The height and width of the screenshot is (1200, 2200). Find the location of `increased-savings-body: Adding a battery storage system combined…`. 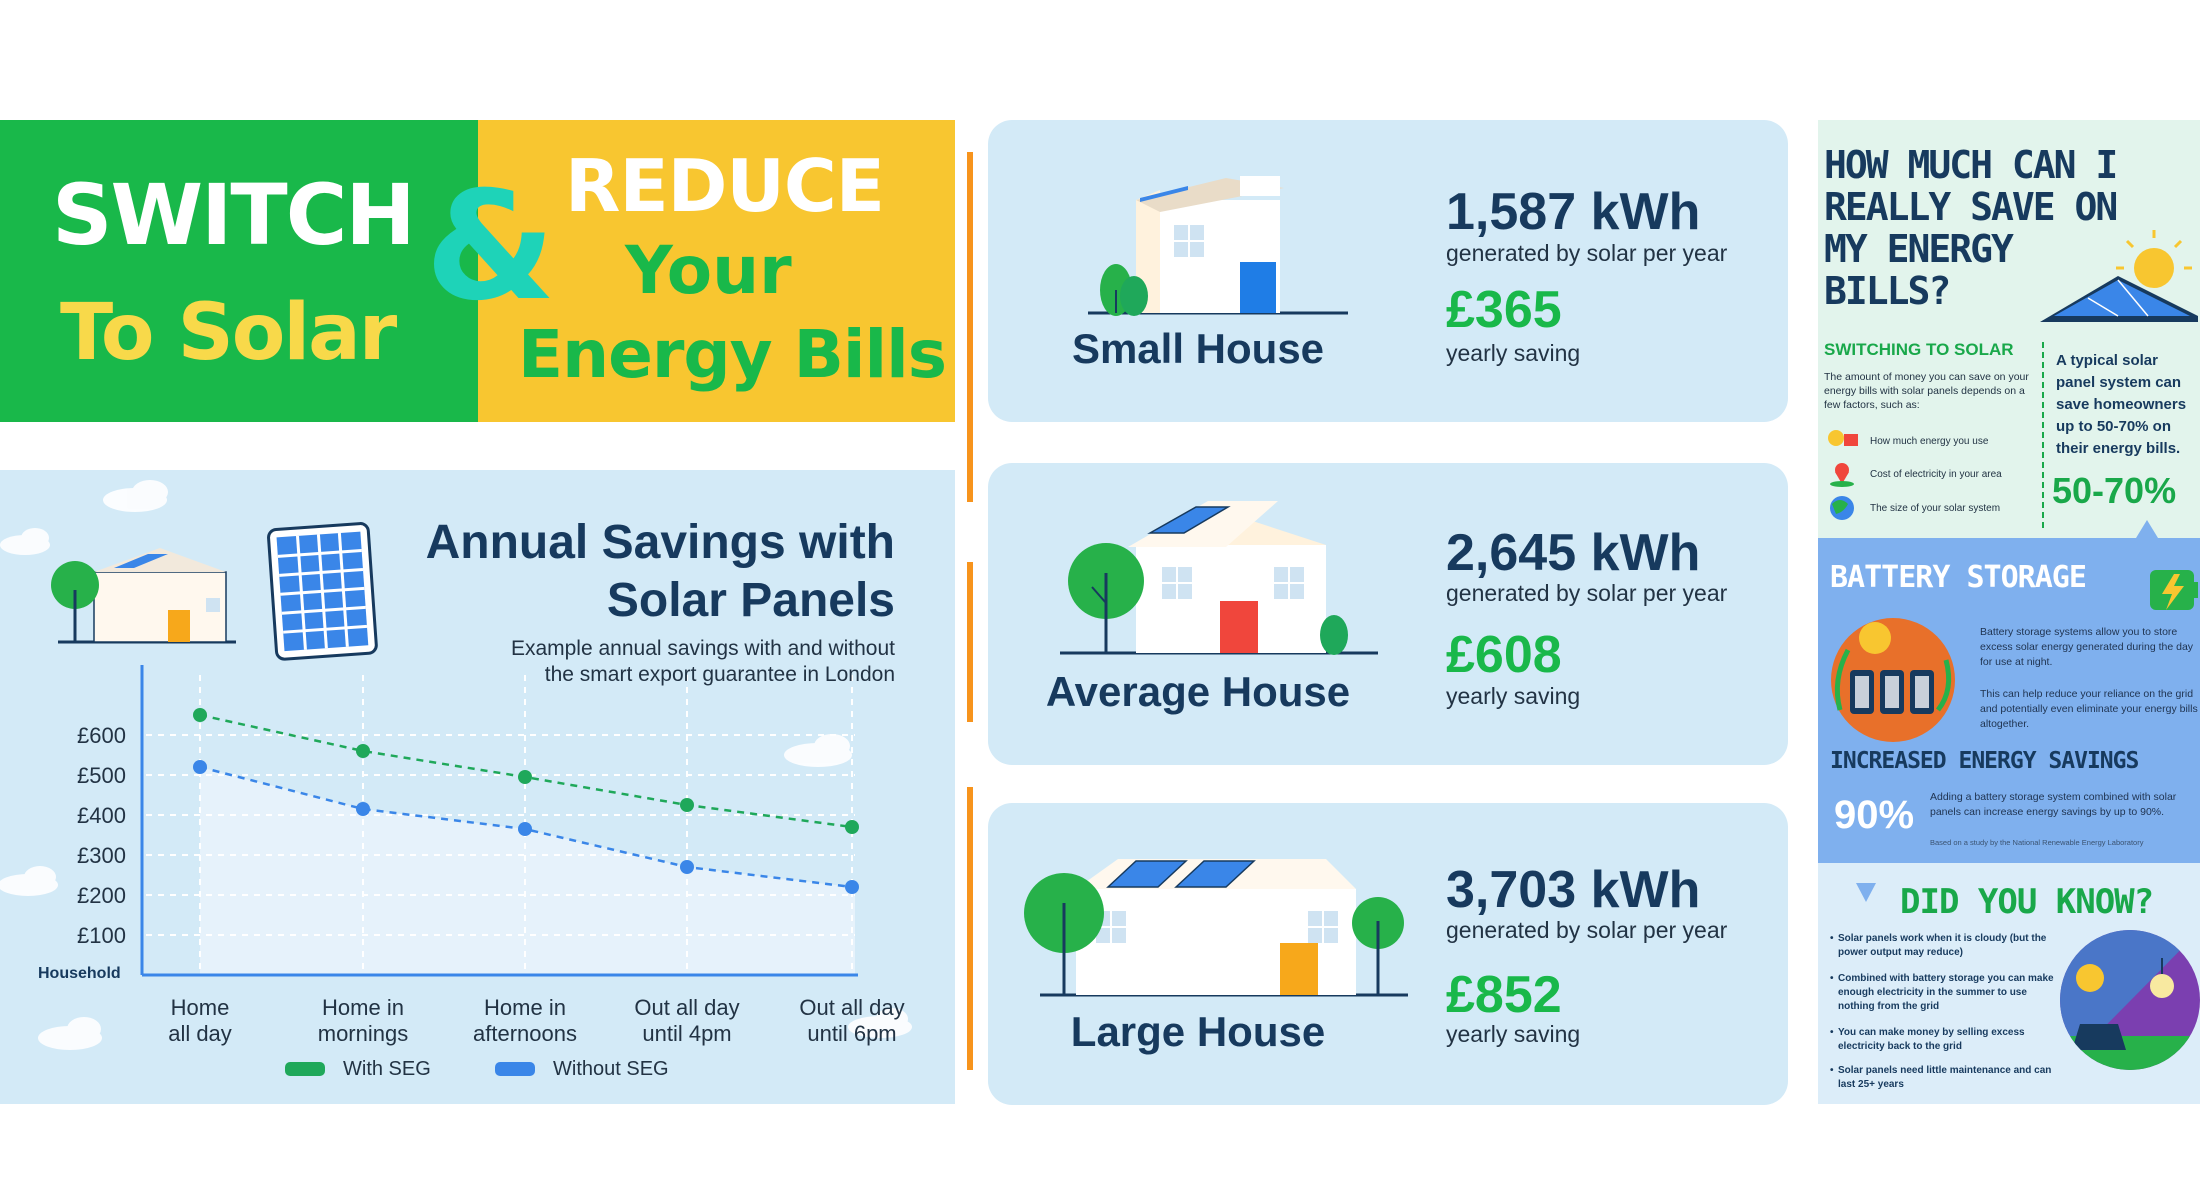

increased-savings-body: Adding a battery storage system combined… is located at coordinates (2053, 804).